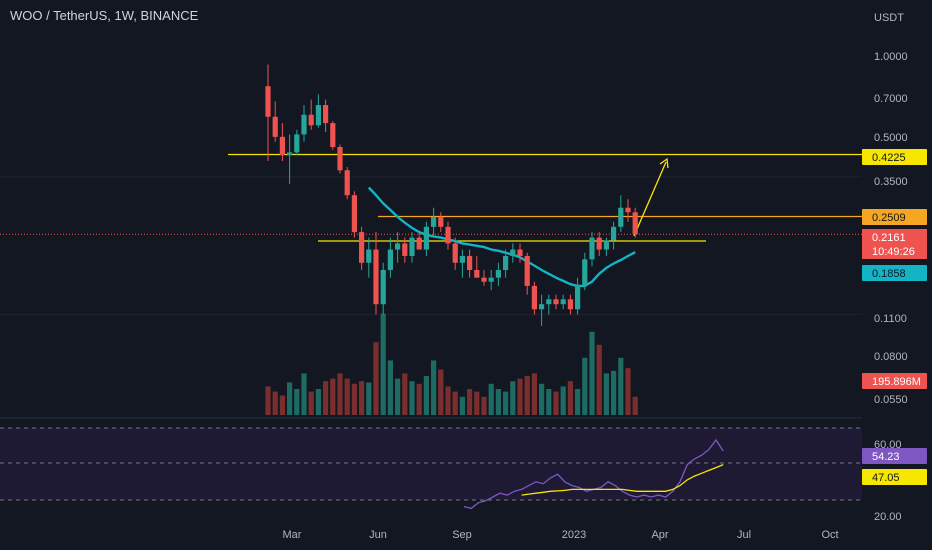  I want to click on rsi-ma-value-tag: 47.05, so click(886, 478).